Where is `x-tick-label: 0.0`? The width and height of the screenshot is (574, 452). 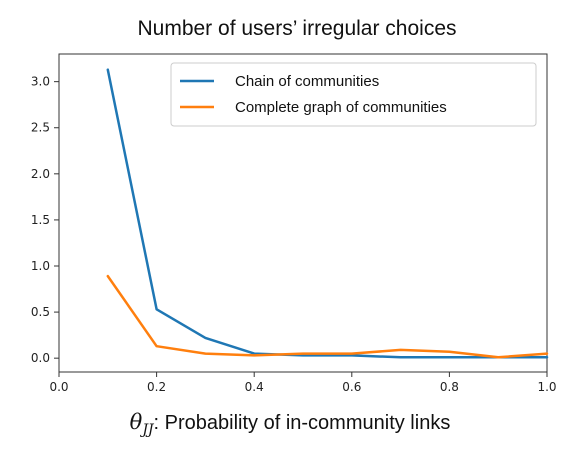 x-tick-label: 0.0 is located at coordinates (58, 387).